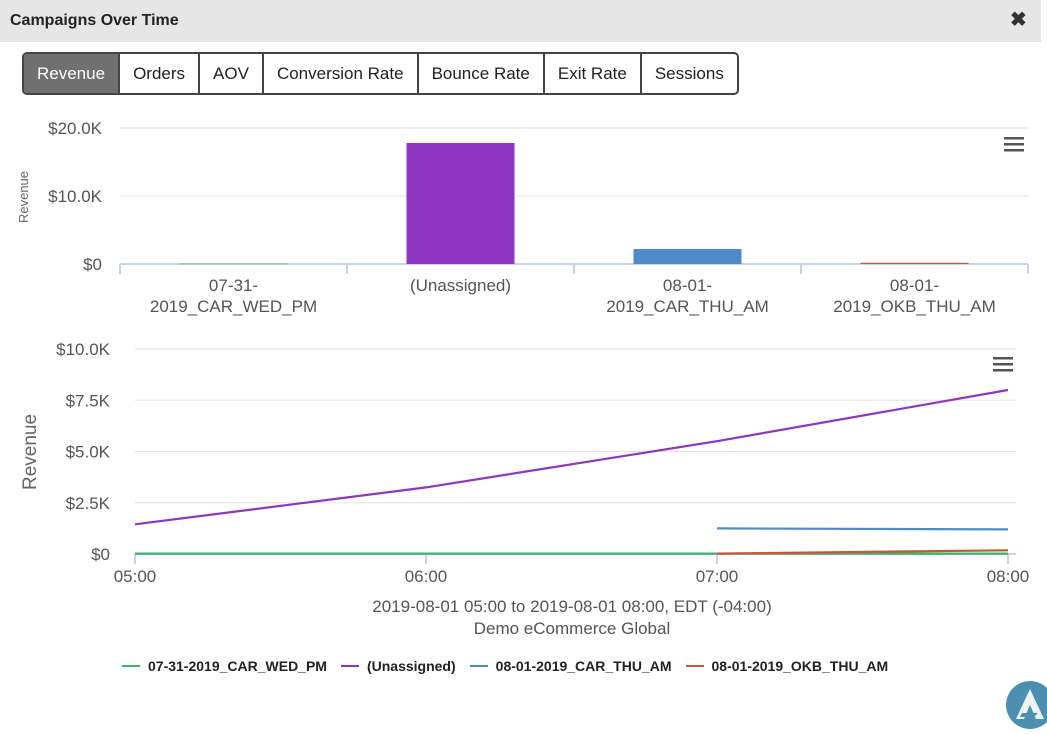  I want to click on bar-chart-x-tick-label: 2019_CAR_WED_PM, so click(233, 306).